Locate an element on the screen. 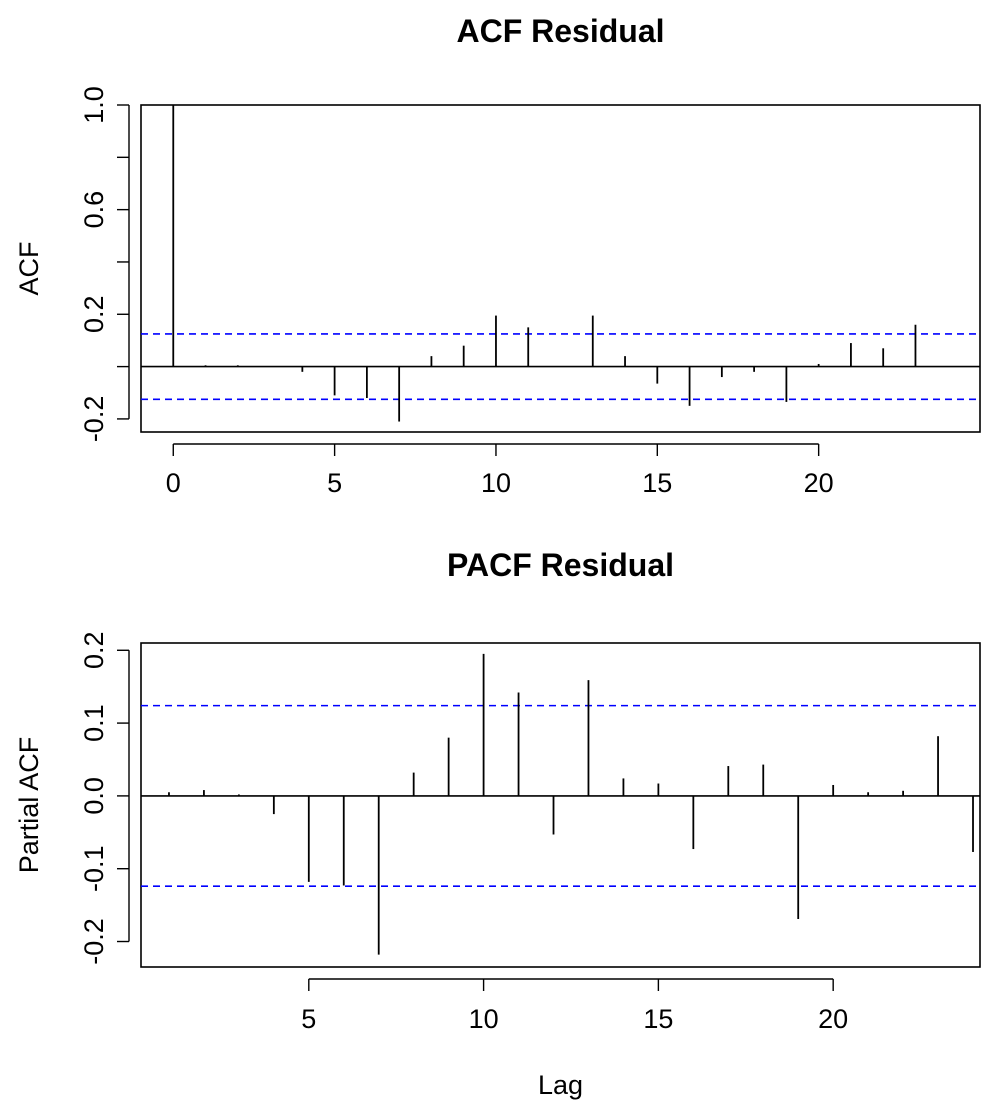 Image resolution: width=1000 pixels, height=1109 pixels. chart-title: PACF Residual is located at coordinates (560, 565).